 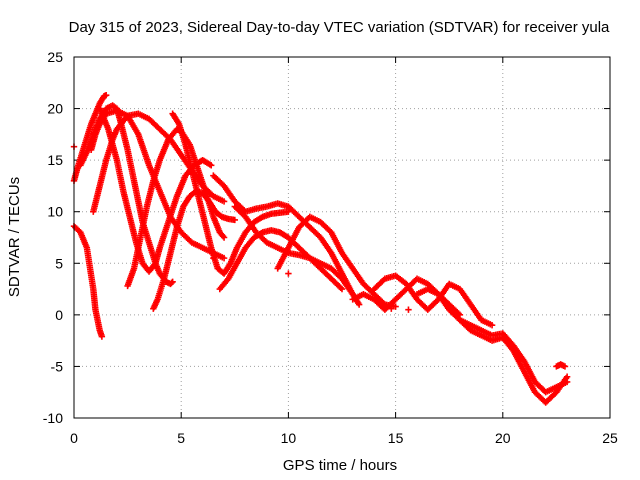 I want to click on x-tick-label: 20, so click(x=503, y=438).